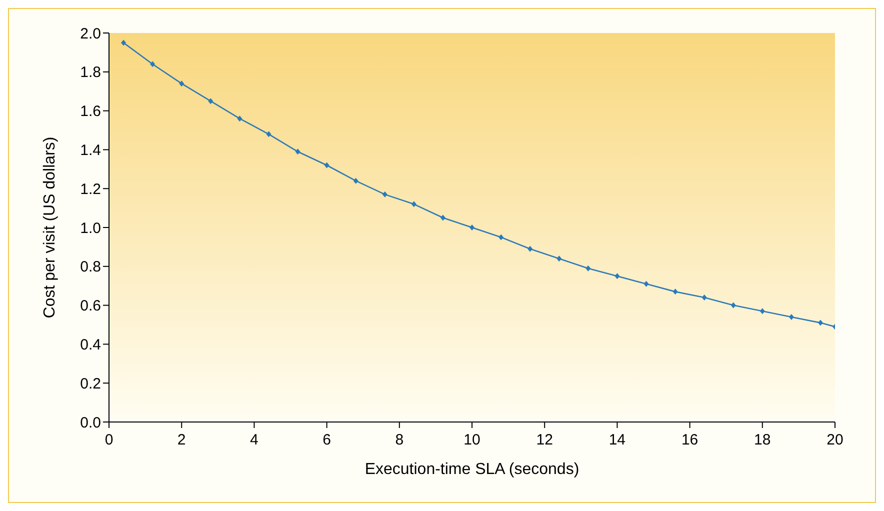 The image size is (884, 511). Describe the element at coordinates (90, 228) in the screenshot. I see `y-tick-label: 1.0` at that location.